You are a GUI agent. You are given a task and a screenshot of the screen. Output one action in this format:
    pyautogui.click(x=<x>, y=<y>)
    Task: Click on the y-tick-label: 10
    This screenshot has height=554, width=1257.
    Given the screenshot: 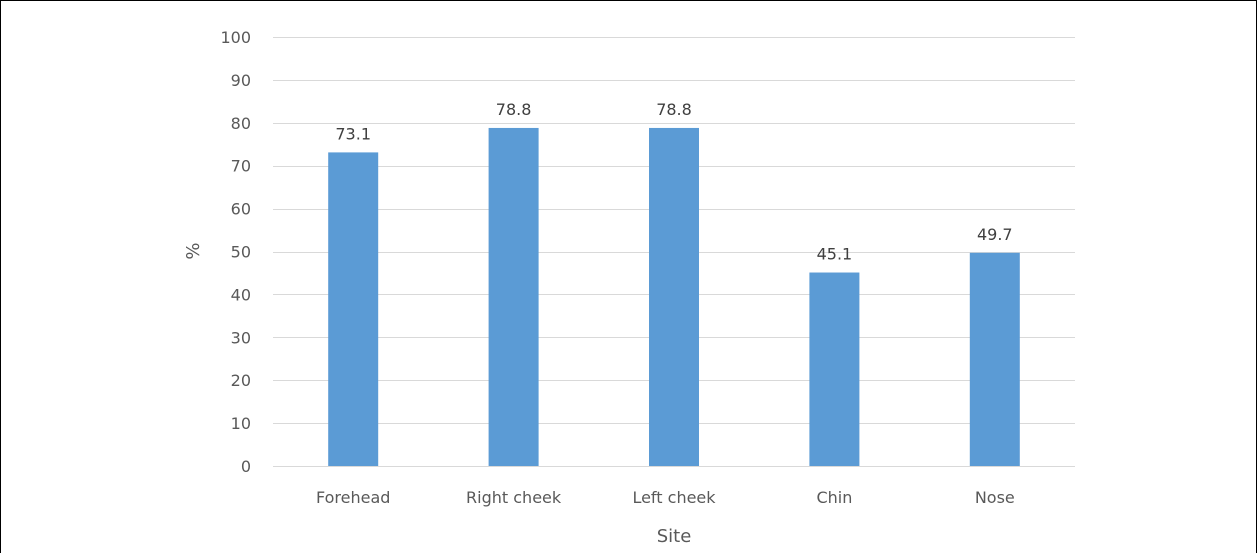 What is the action you would take?
    pyautogui.click(x=241, y=423)
    